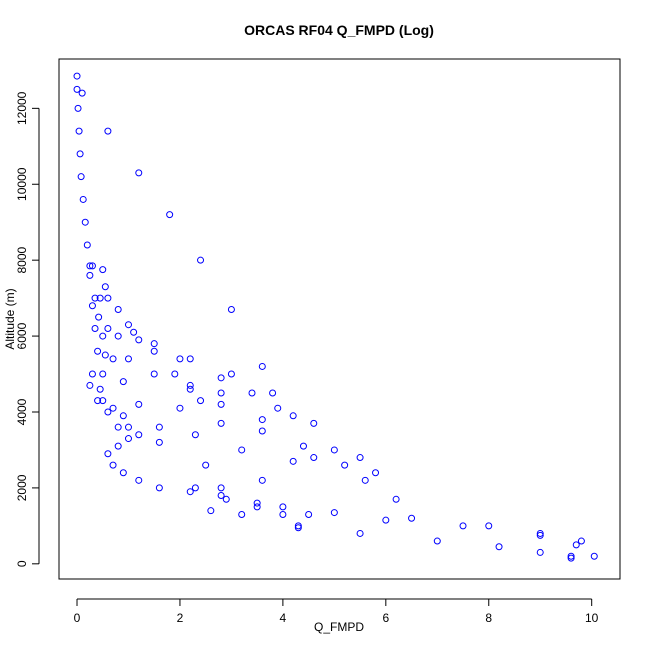 The width and height of the screenshot is (650, 650). I want to click on y-axis-label: Altitude (m), so click(10, 318).